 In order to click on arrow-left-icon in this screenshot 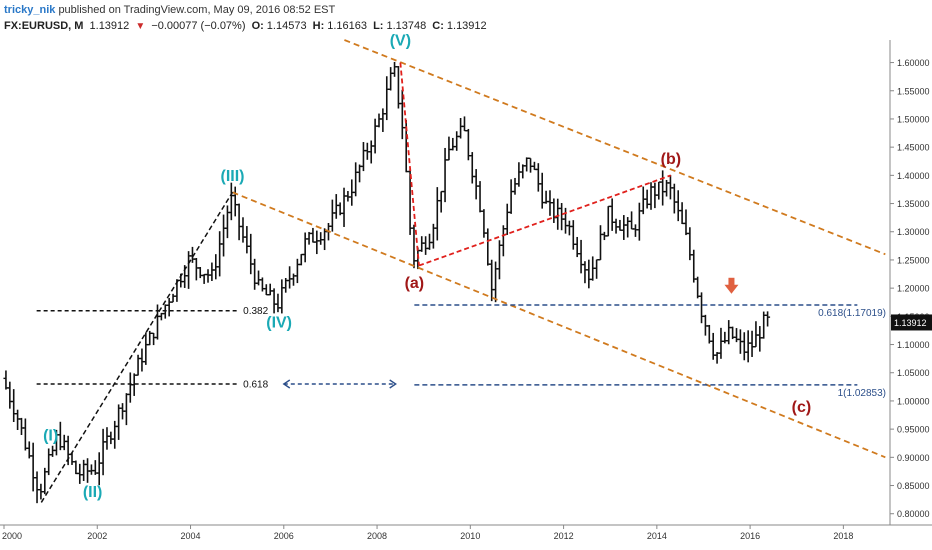, I will do `click(286, 384)`.